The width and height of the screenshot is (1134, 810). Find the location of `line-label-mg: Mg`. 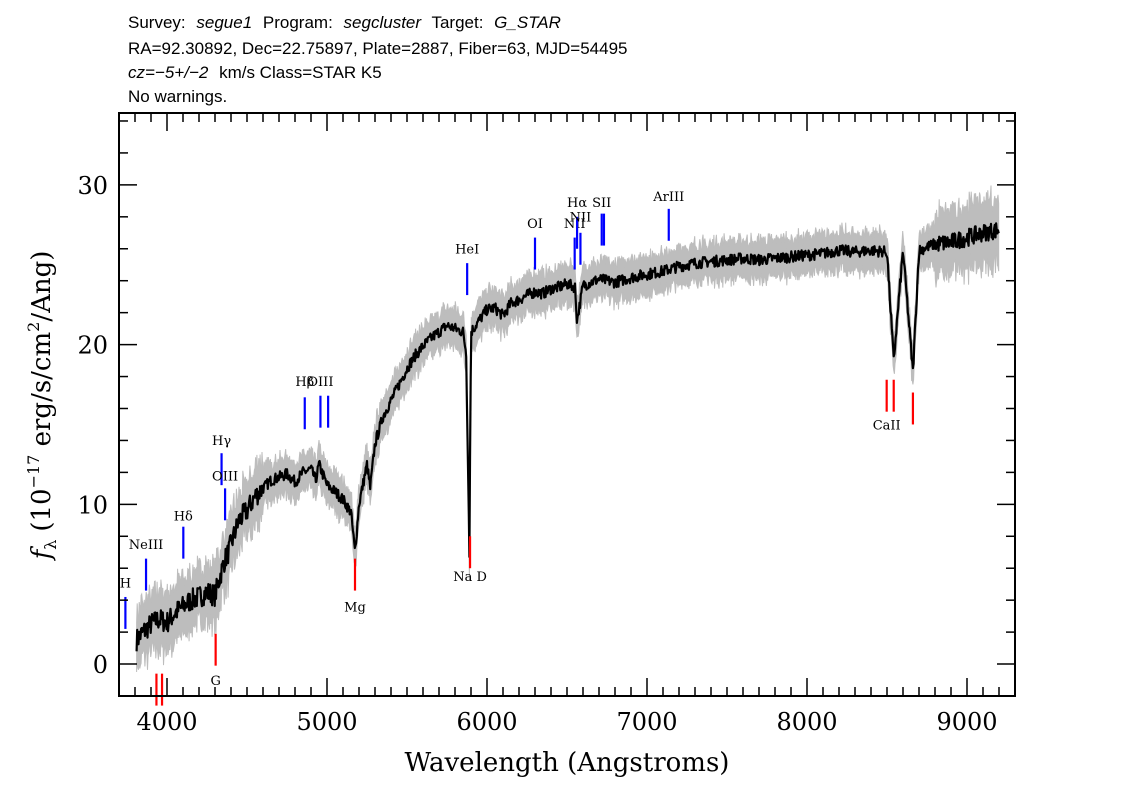

line-label-mg: Mg is located at coordinates (355, 607).